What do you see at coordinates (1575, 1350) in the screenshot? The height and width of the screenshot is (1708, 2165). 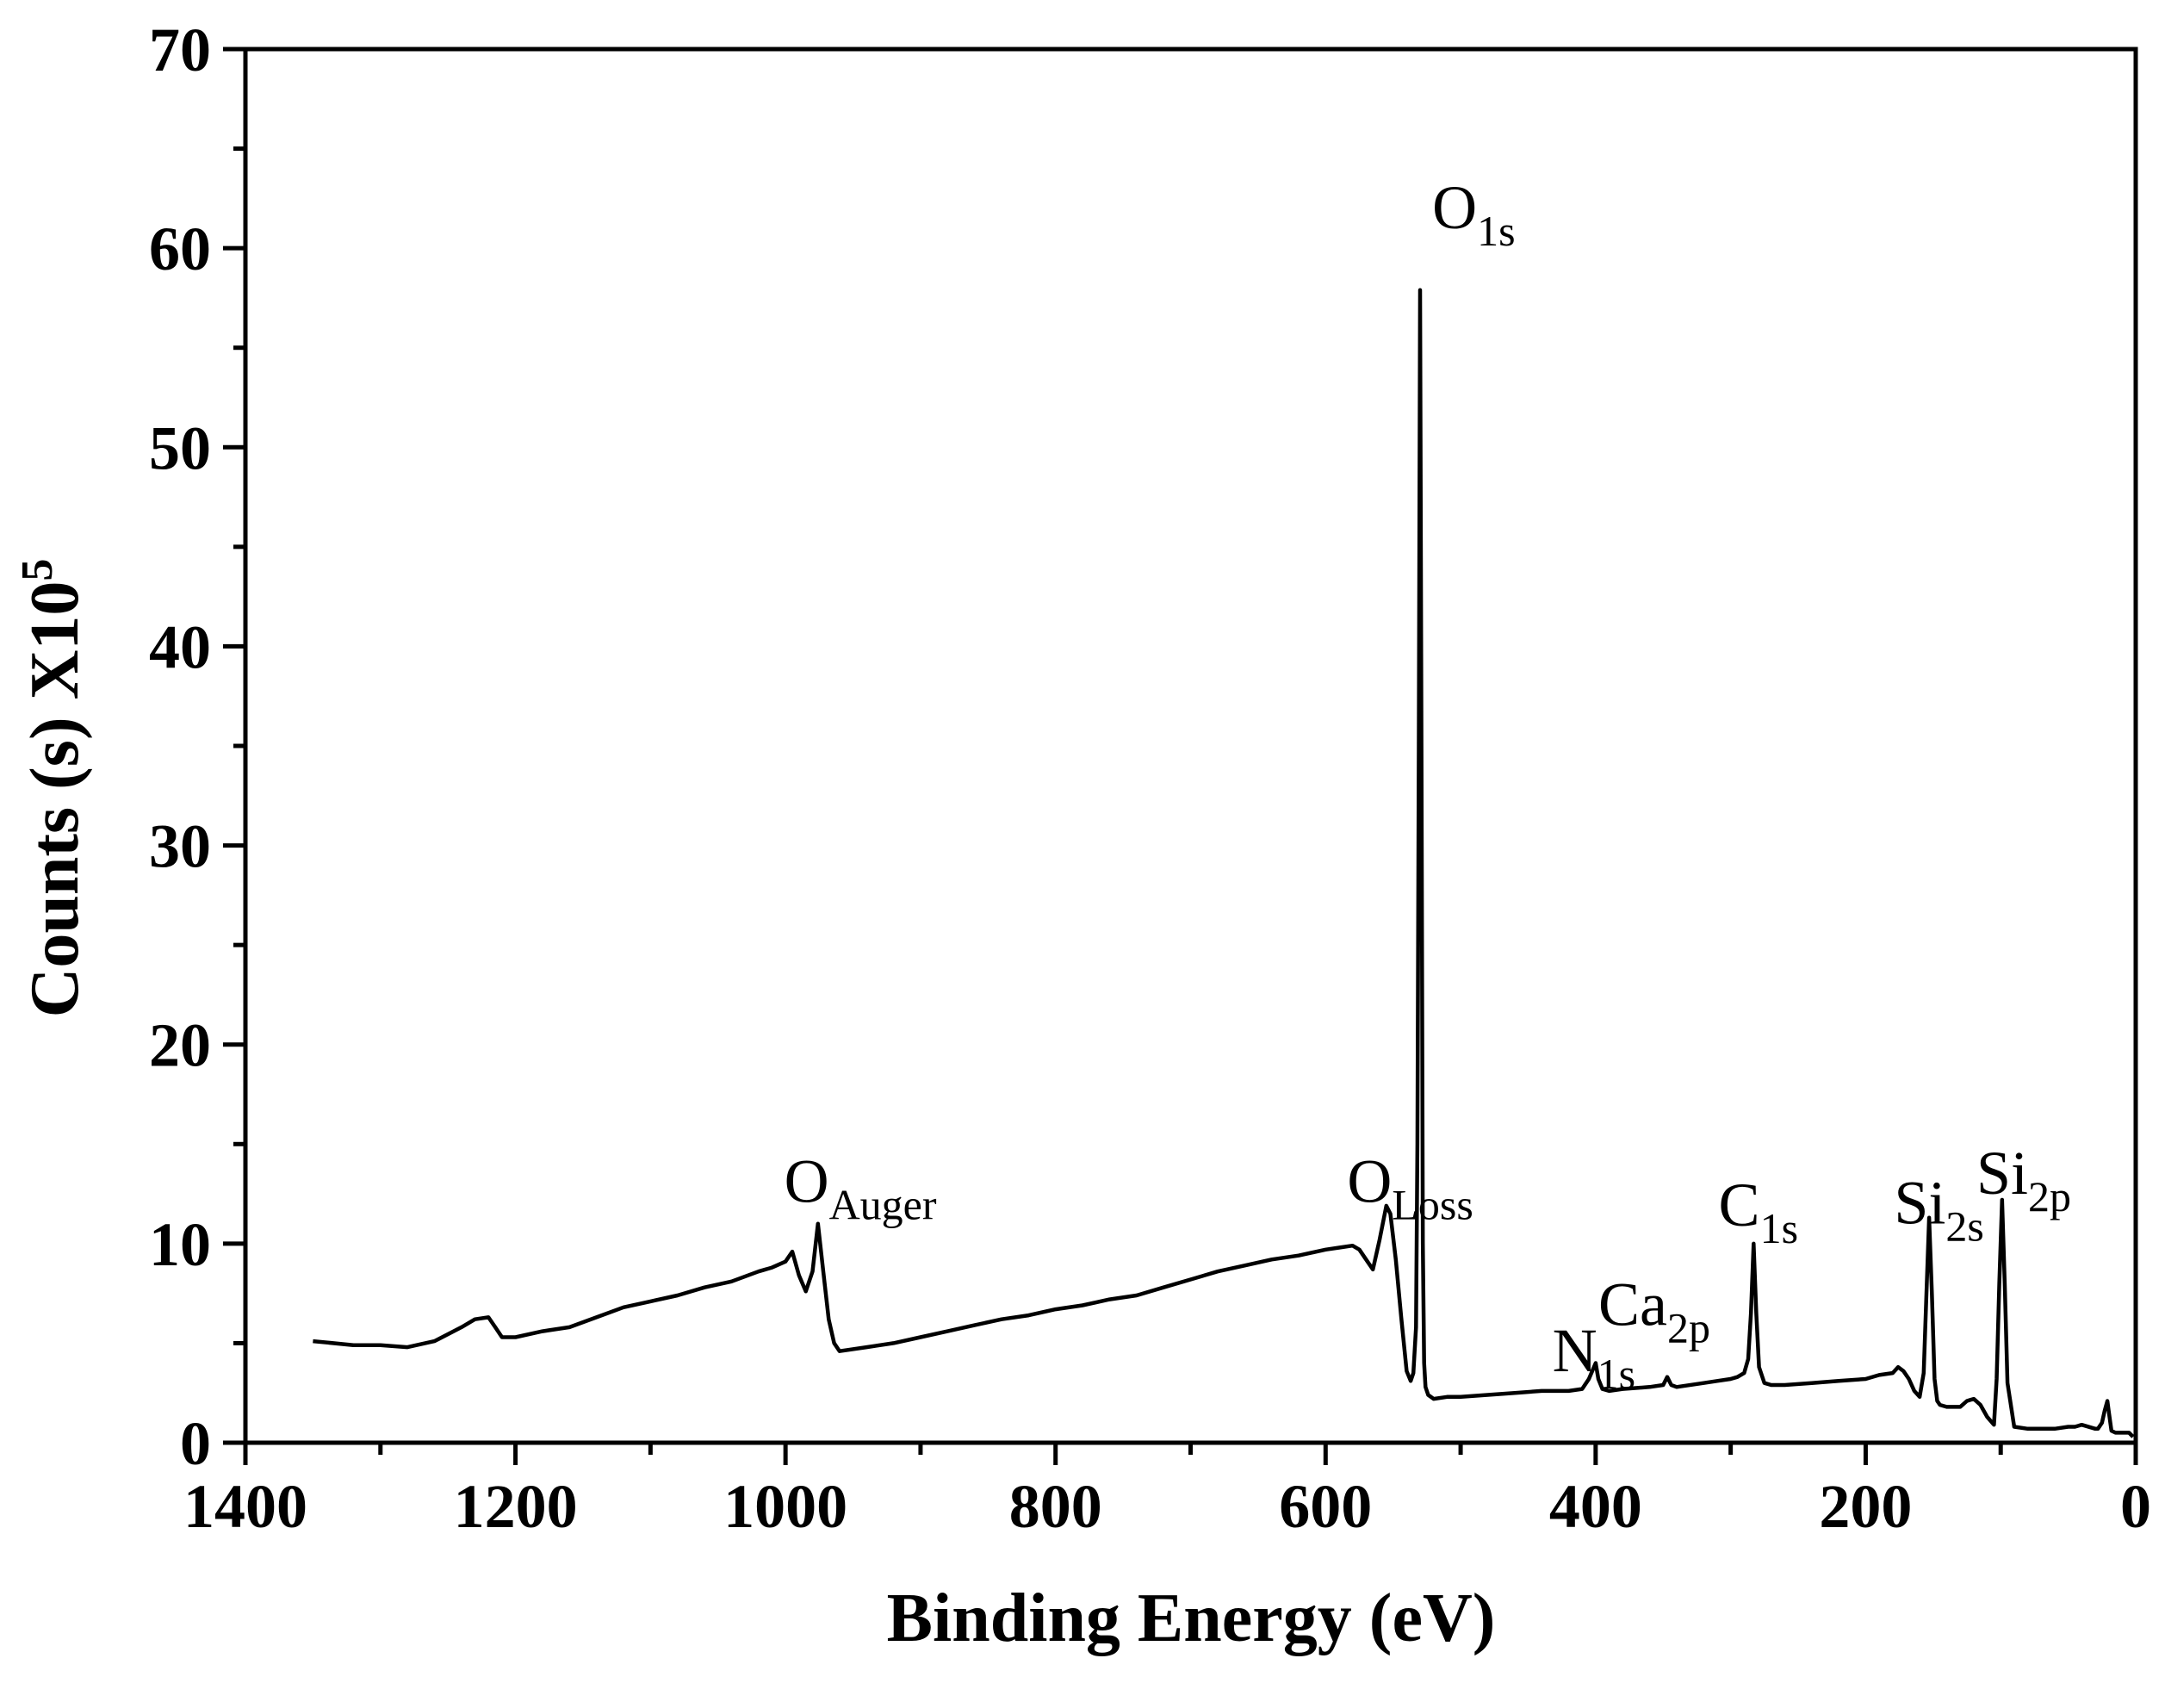 I see `peak-label-element: N` at bounding box center [1575, 1350].